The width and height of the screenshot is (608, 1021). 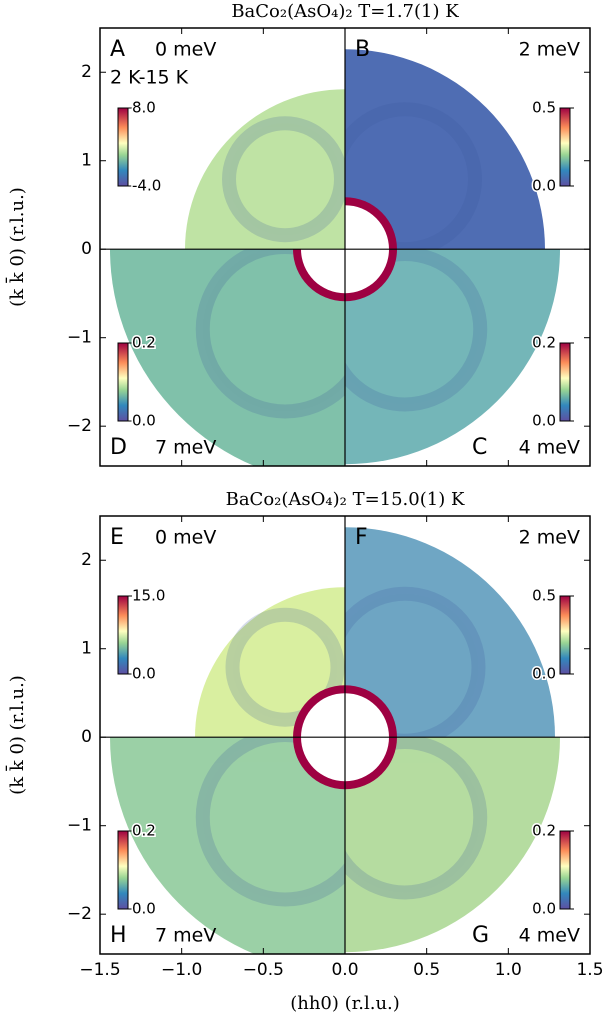 What do you see at coordinates (117, 49) in the screenshot?
I see `panel-label: A` at bounding box center [117, 49].